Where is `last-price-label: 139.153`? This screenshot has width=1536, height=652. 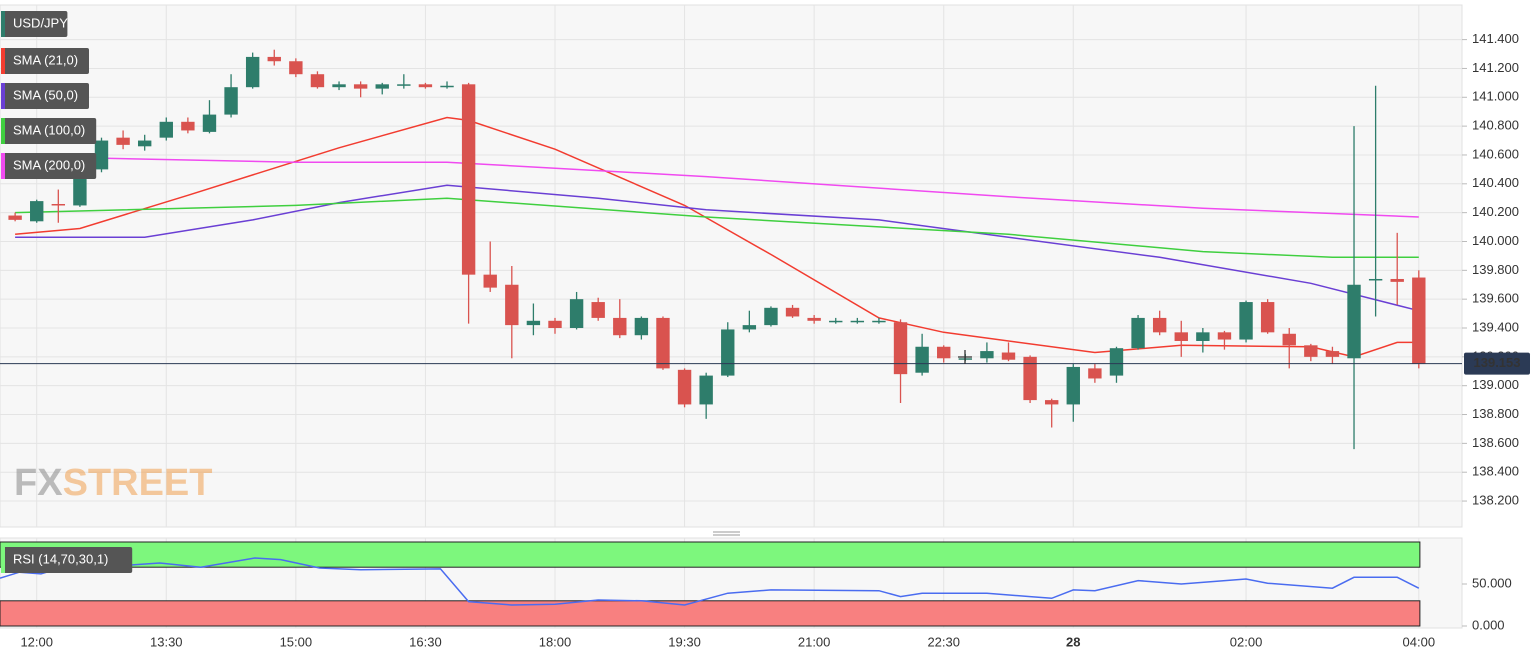 last-price-label: 139.153 is located at coordinates (1497, 362).